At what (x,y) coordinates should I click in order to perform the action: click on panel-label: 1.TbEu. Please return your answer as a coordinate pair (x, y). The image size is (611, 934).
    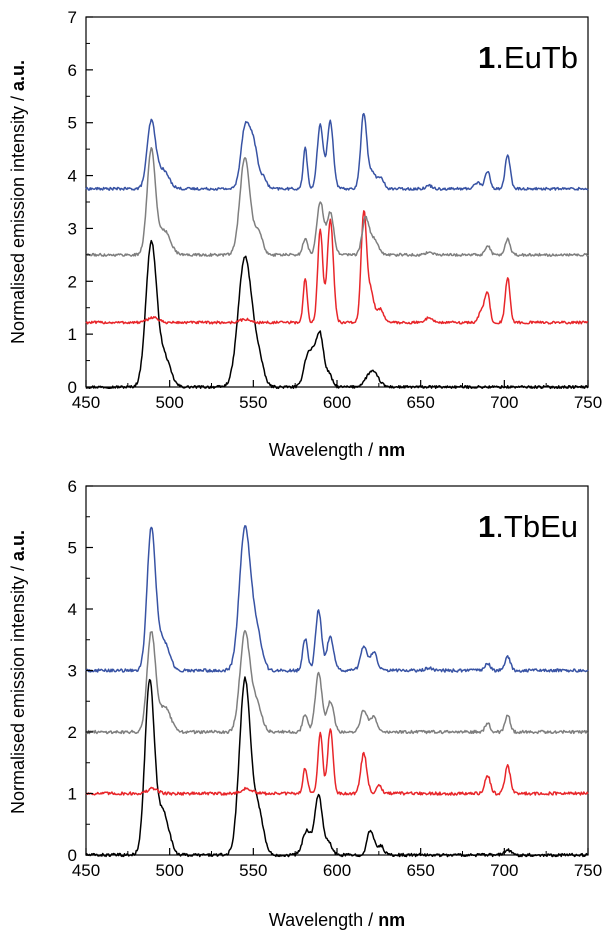
    Looking at the image, I should click on (528, 526).